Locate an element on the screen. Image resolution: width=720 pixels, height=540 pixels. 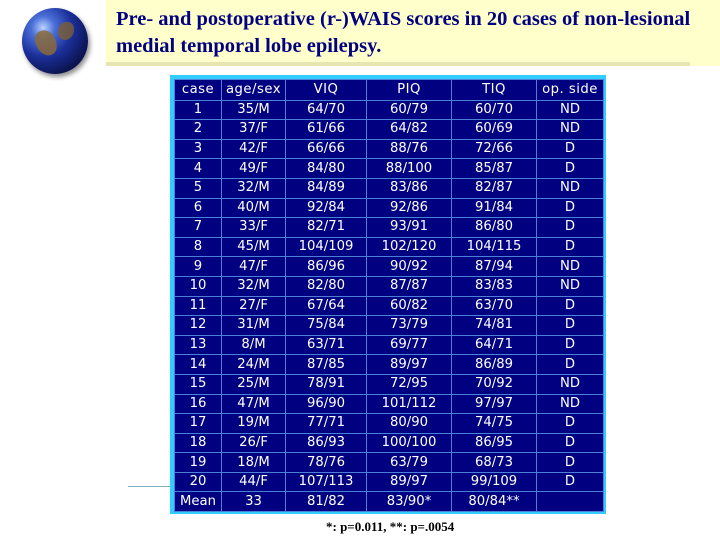
tiq-cell: 82/87 is located at coordinates (494, 188).